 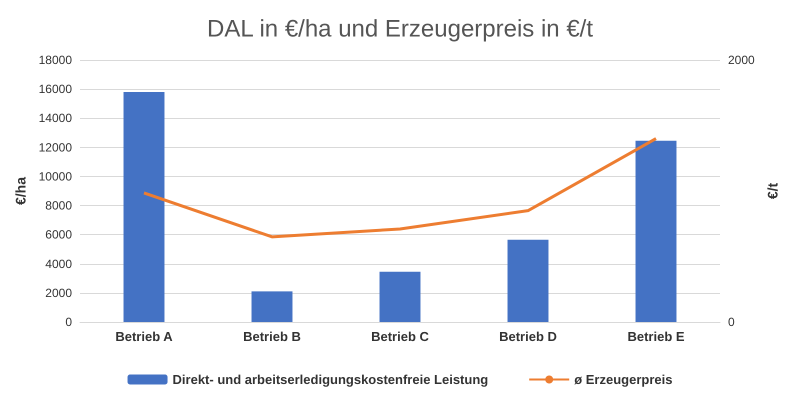 What do you see at coordinates (55, 60) in the screenshot?
I see `y-tick-label: 18000` at bounding box center [55, 60].